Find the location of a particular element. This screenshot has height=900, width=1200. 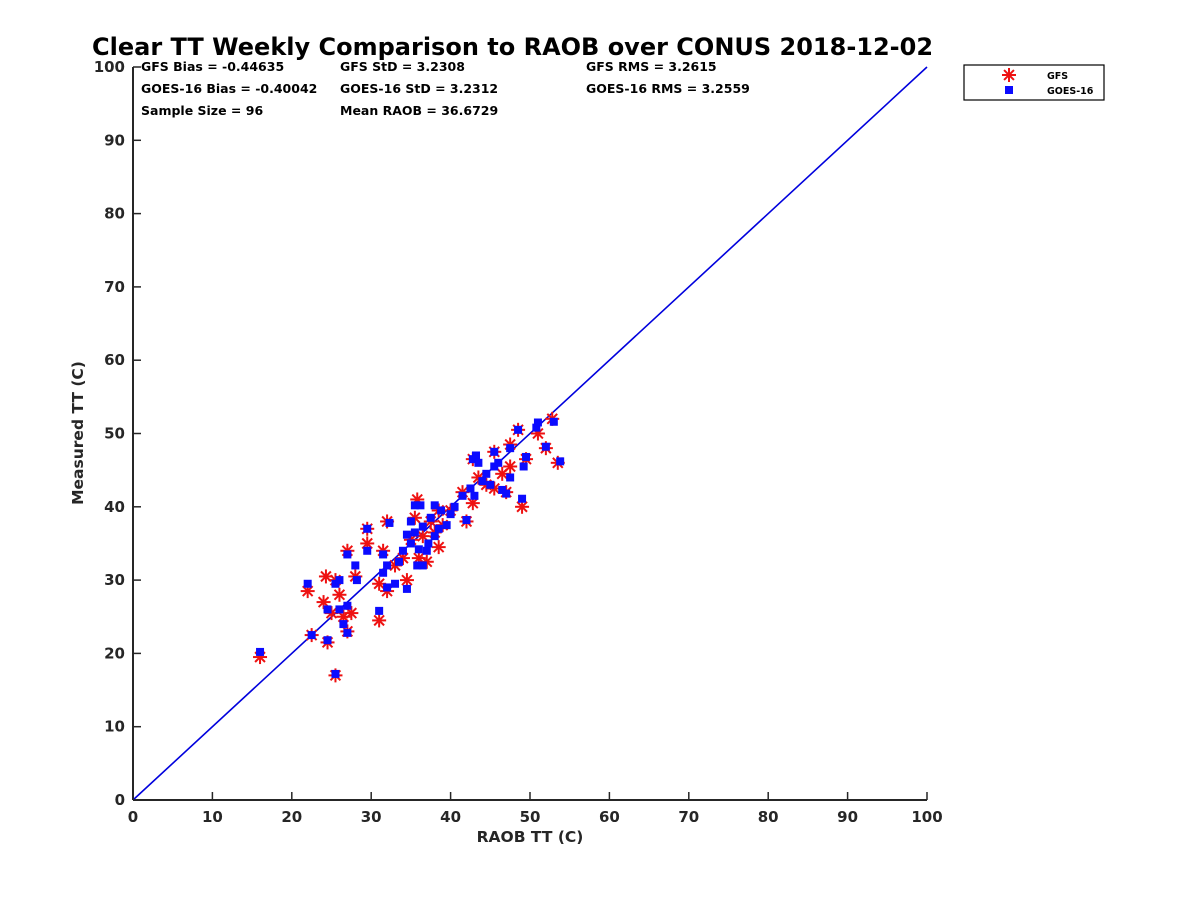

x-tick-label: 10 is located at coordinates (212, 817).